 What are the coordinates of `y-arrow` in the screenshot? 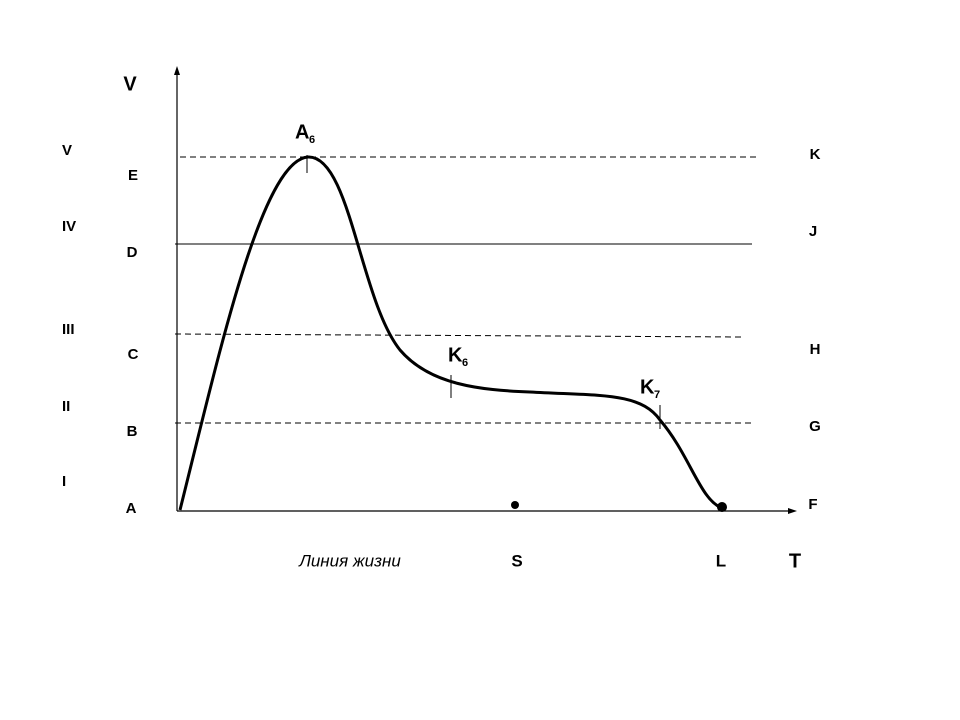 It's located at (177, 70).